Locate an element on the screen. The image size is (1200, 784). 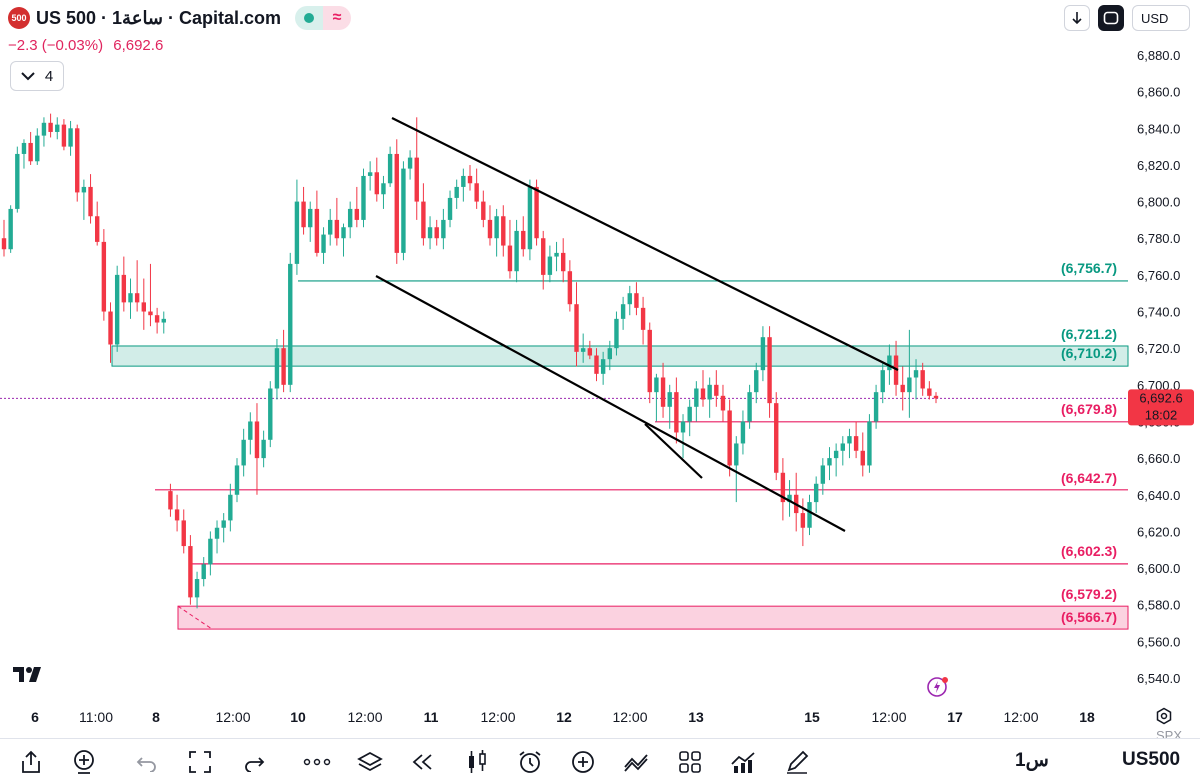
last-price: 6,692.6 is located at coordinates (138, 45).